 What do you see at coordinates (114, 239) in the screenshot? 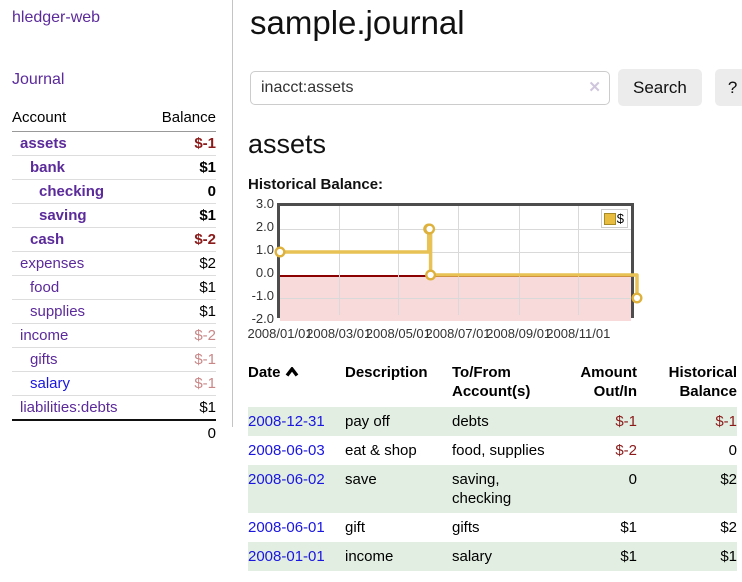
I see `account-row: cash $-2` at bounding box center [114, 239].